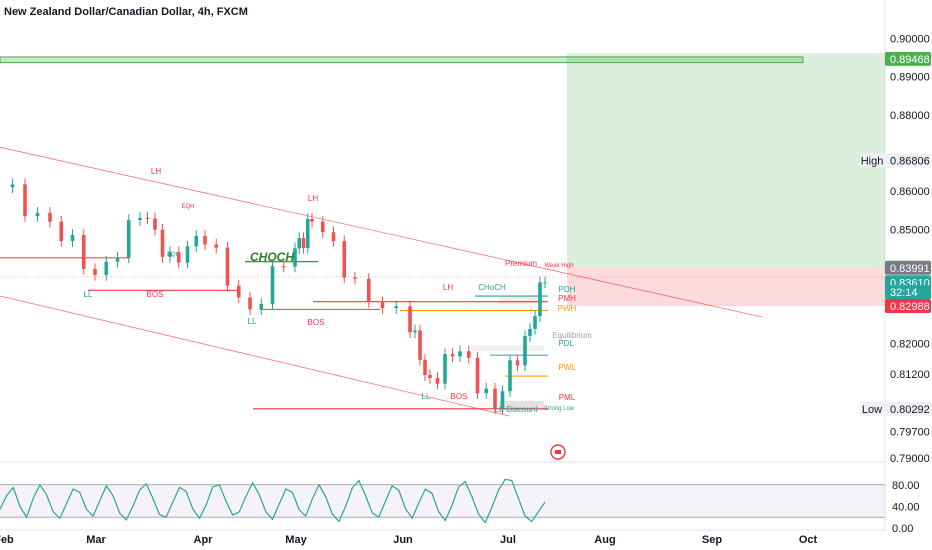 This screenshot has width=932, height=550. Describe the element at coordinates (906, 486) in the screenshot. I see `osc-tick-label: 80.00` at that location.